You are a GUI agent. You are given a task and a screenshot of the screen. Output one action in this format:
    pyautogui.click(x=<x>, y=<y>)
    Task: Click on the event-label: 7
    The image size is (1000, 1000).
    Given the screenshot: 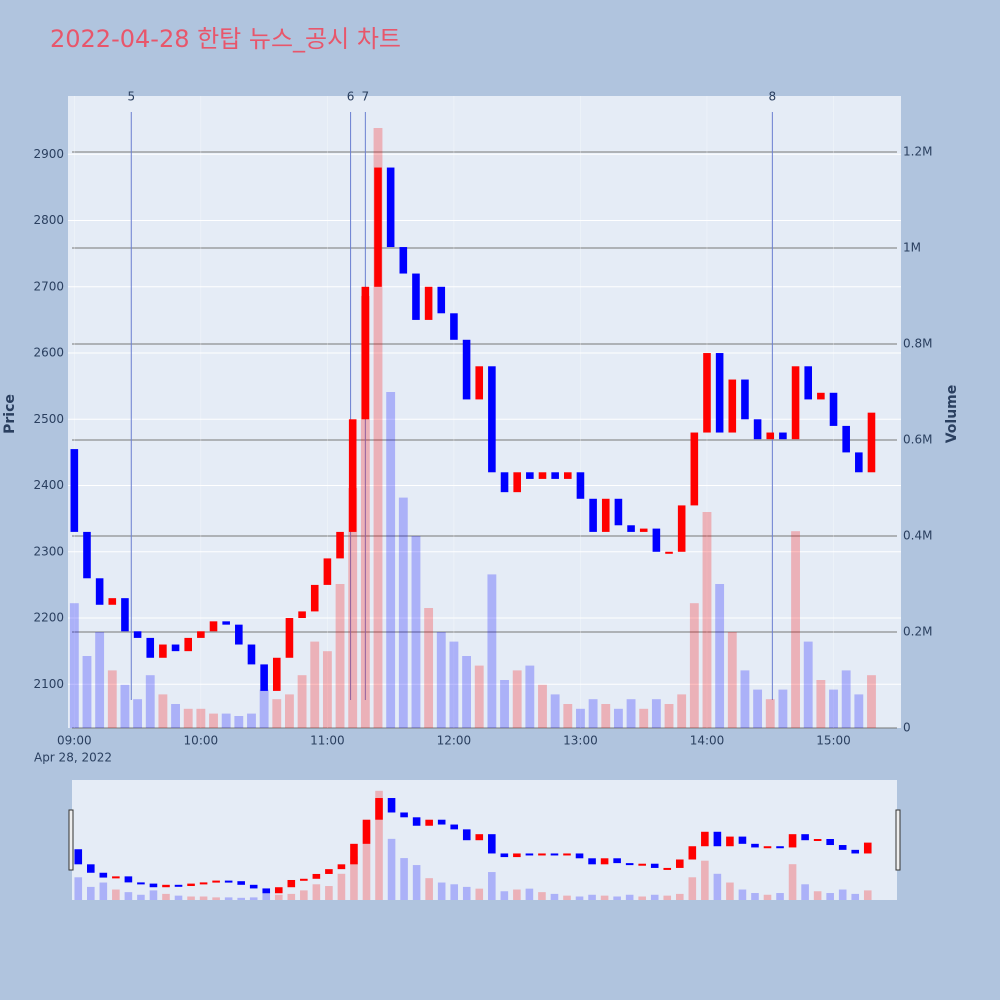 What is the action you would take?
    pyautogui.click(x=366, y=97)
    